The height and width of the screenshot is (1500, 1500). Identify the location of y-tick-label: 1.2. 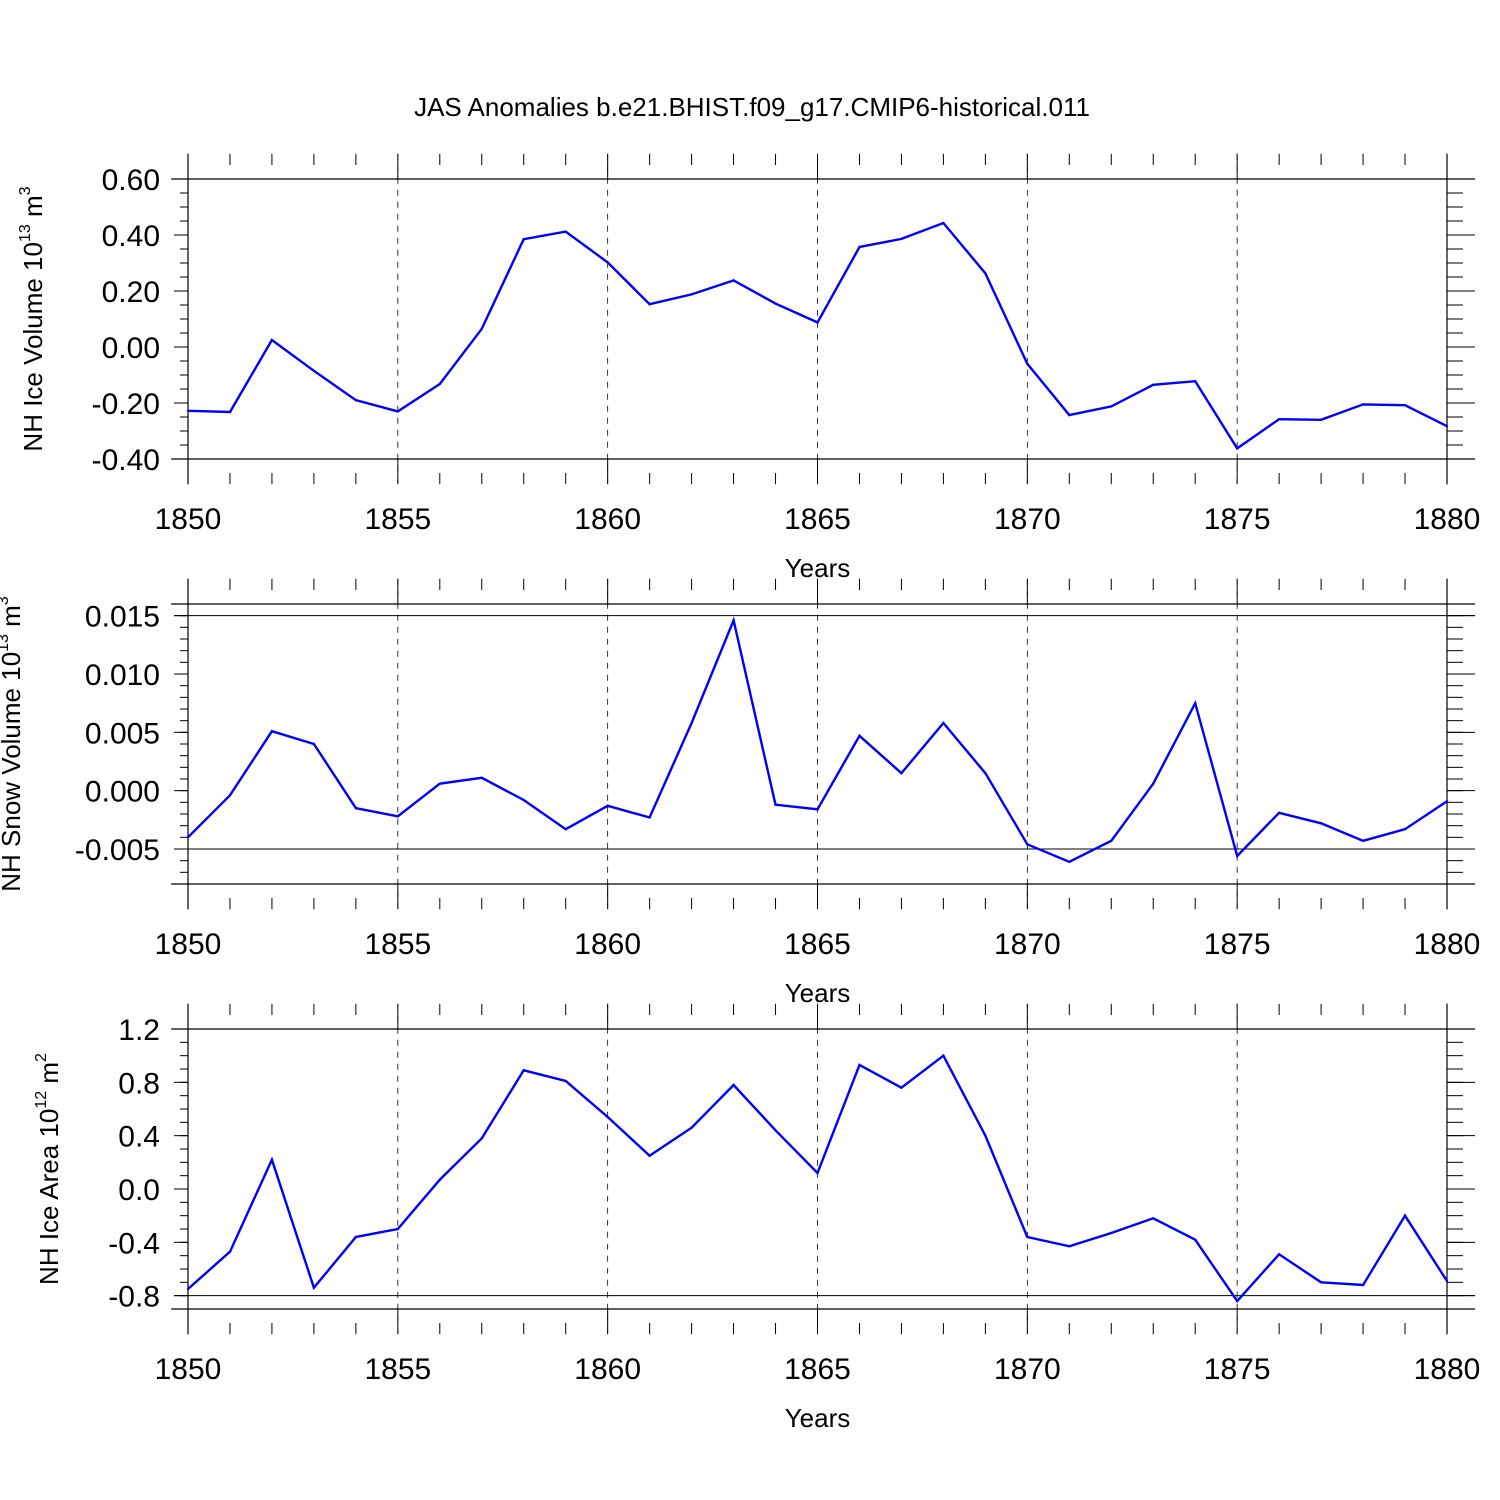
(139, 1030).